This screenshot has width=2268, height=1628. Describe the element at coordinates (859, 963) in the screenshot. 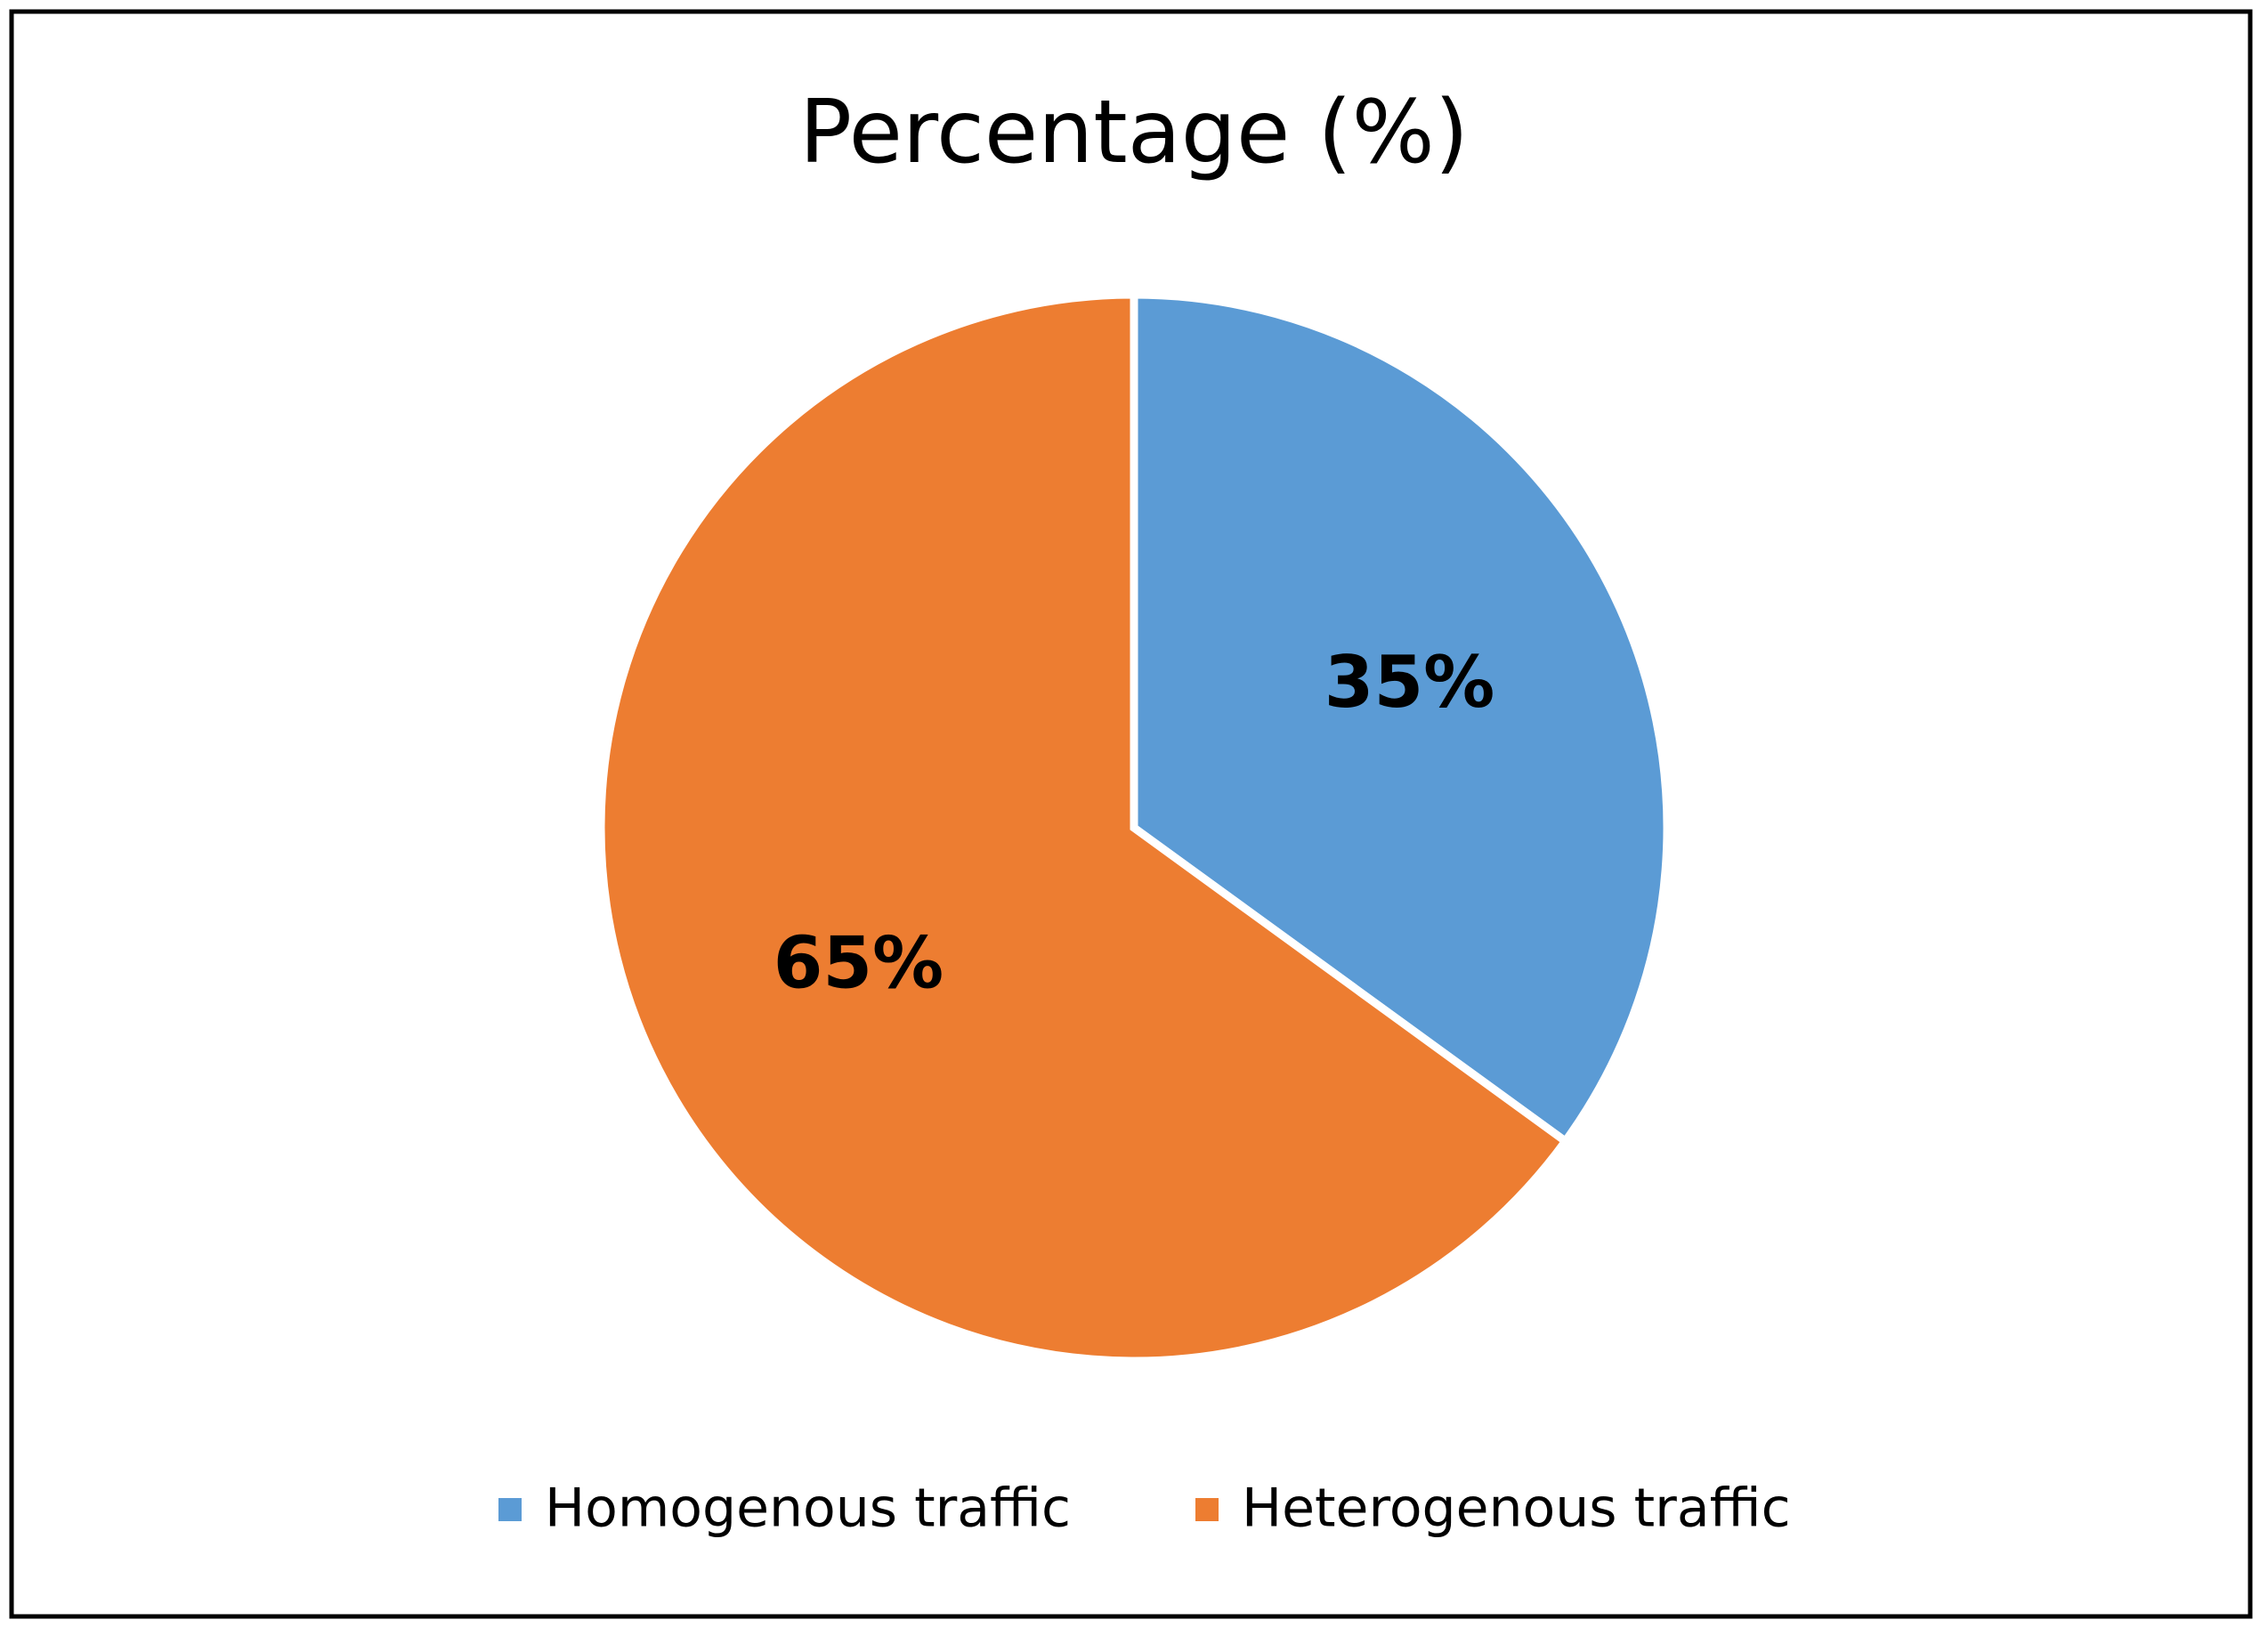

I see `data-label: 65%` at that location.